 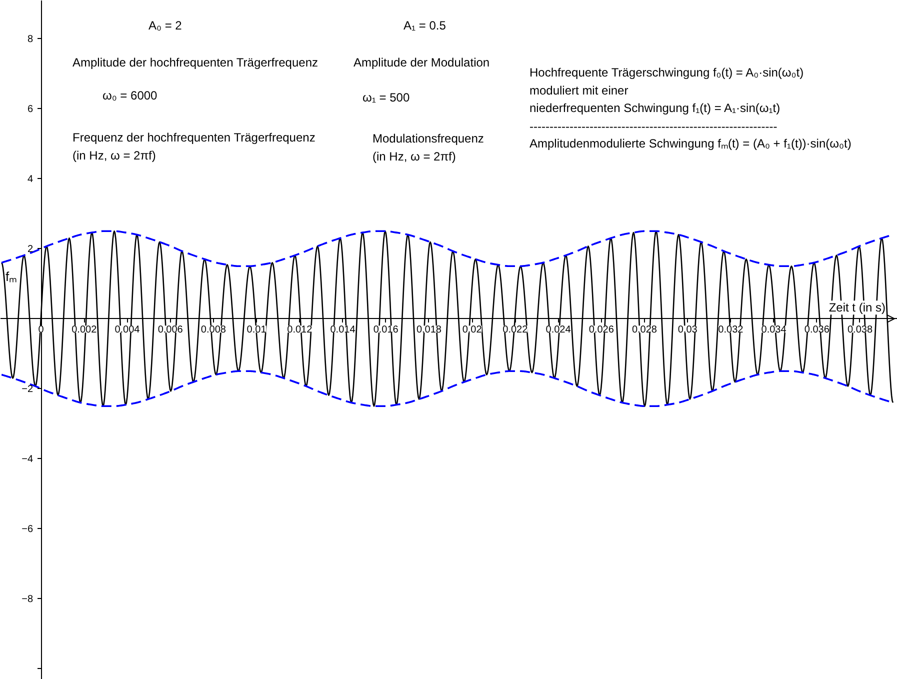 What do you see at coordinates (691, 108) in the screenshot?
I see `annotation: Hochfrequente Trägerschwingung f₀(t) = A₀·sin(ω₀t) moduliert mit einer niederfrequenten Schwingung f₁(t) = A₁·sin(ω₁t) -------------------------------------------------------------- Amplitudenmodulierte Schwingung fₘ(t) = (A₀ + f₁(t))·sin(ω₀t)` at bounding box center [691, 108].